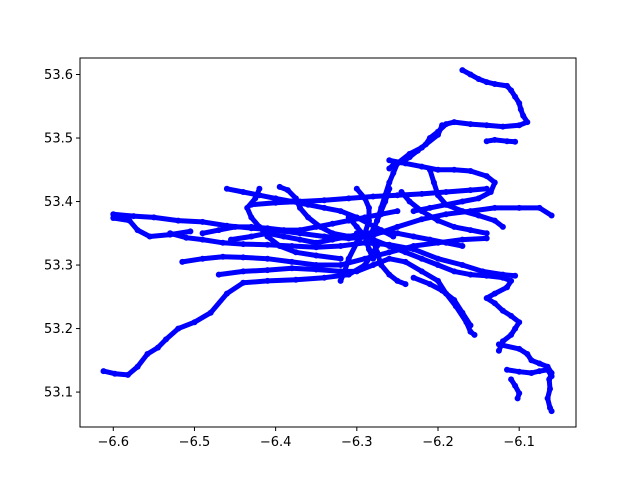  Describe the element at coordinates (58, 75) in the screenshot. I see `y-tick-label: 53.6` at that location.